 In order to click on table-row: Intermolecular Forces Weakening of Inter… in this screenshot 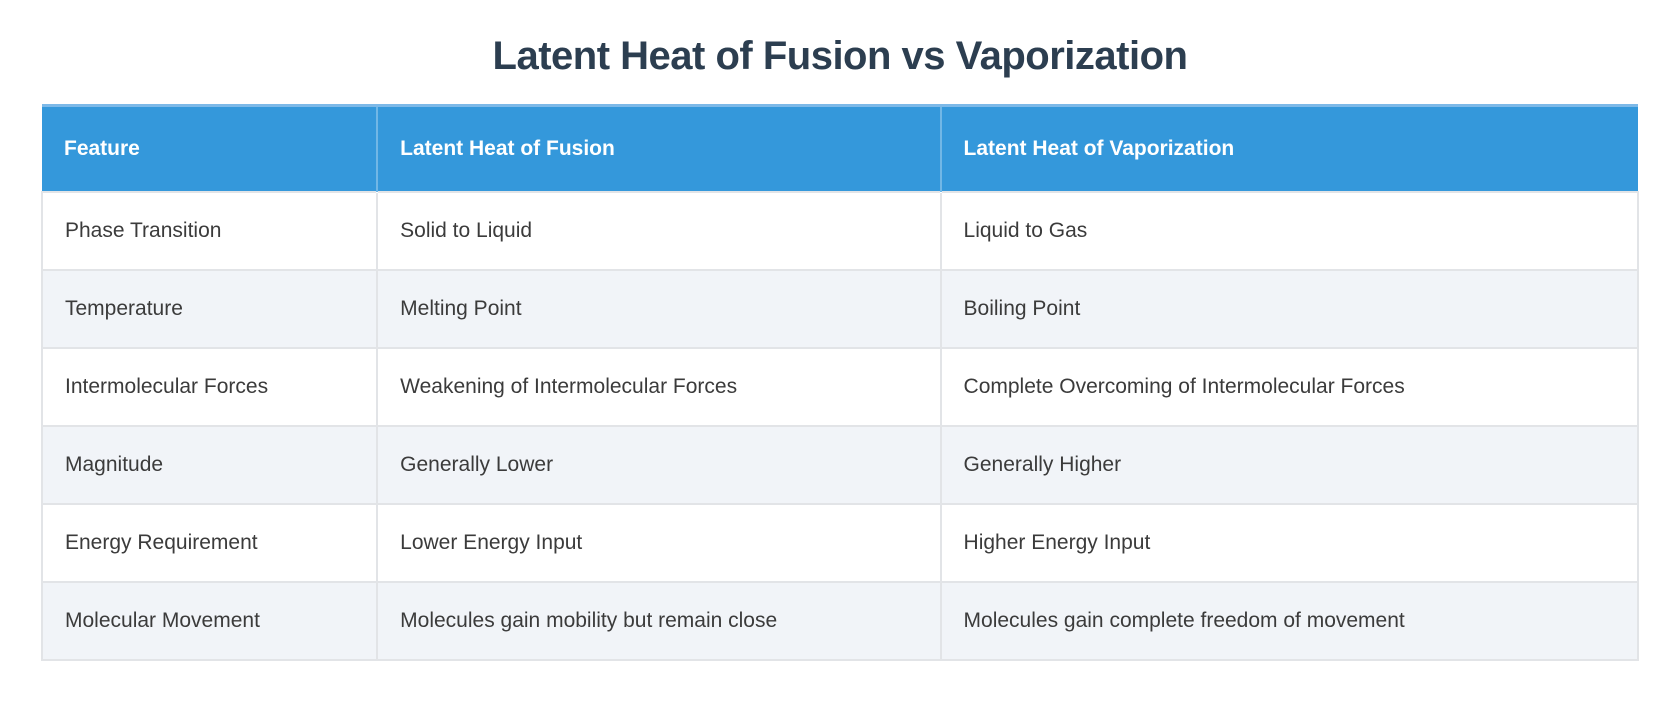, I will do `click(840, 387)`.